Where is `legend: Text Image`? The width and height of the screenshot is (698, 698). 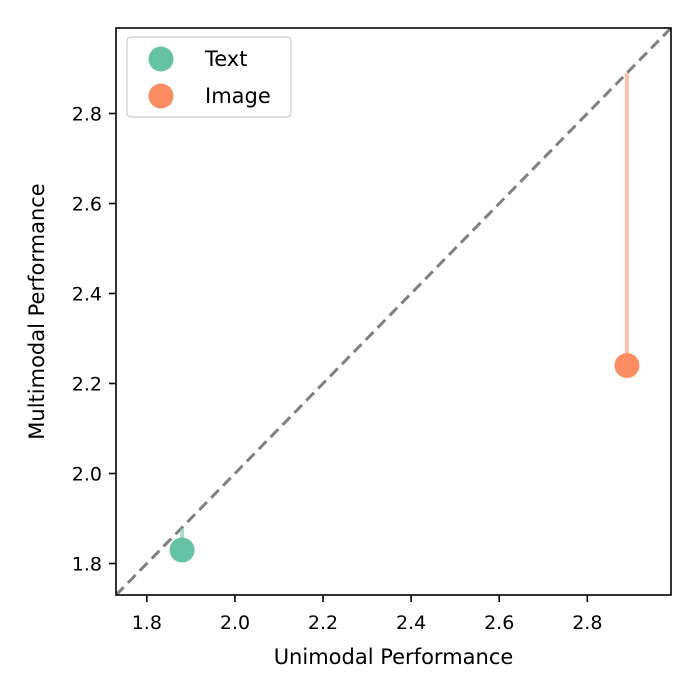 legend: Text Image is located at coordinates (209, 77).